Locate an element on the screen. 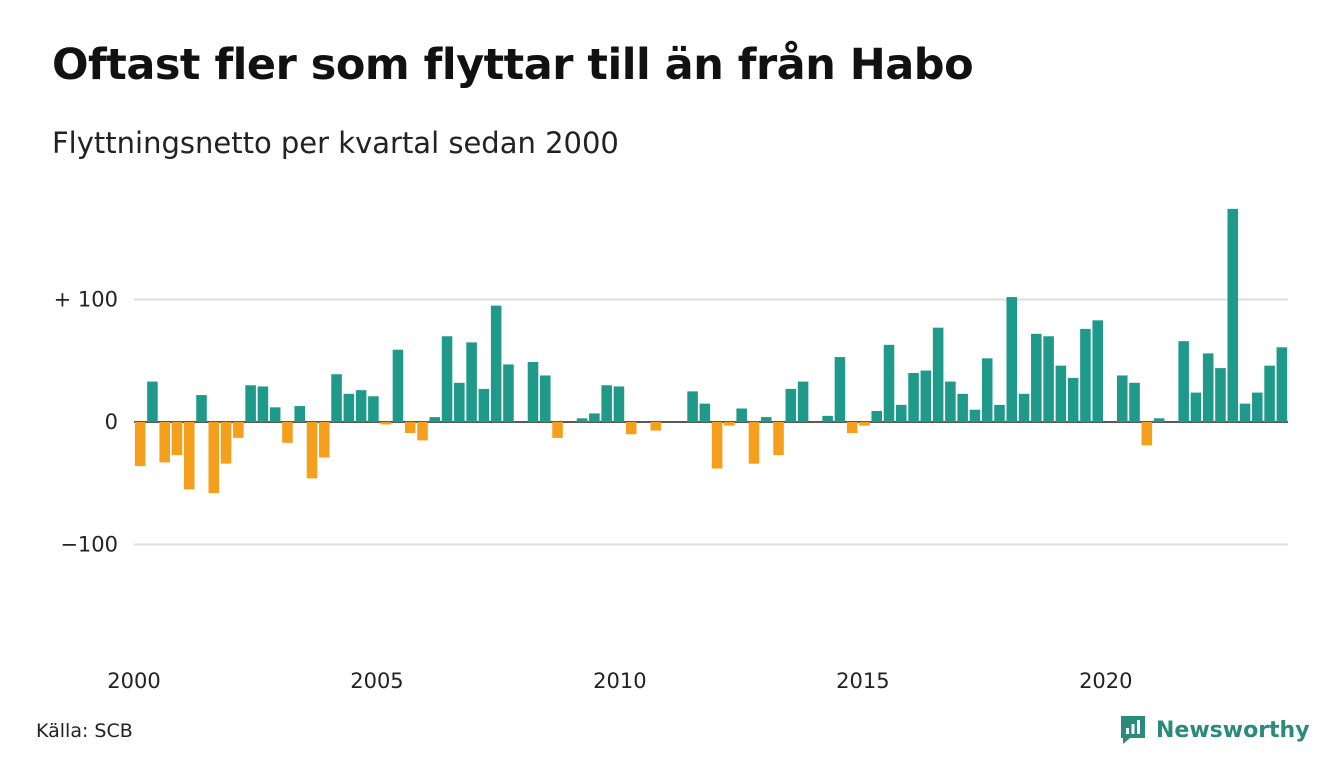  source-note: Källa: SCB is located at coordinates (84, 731).